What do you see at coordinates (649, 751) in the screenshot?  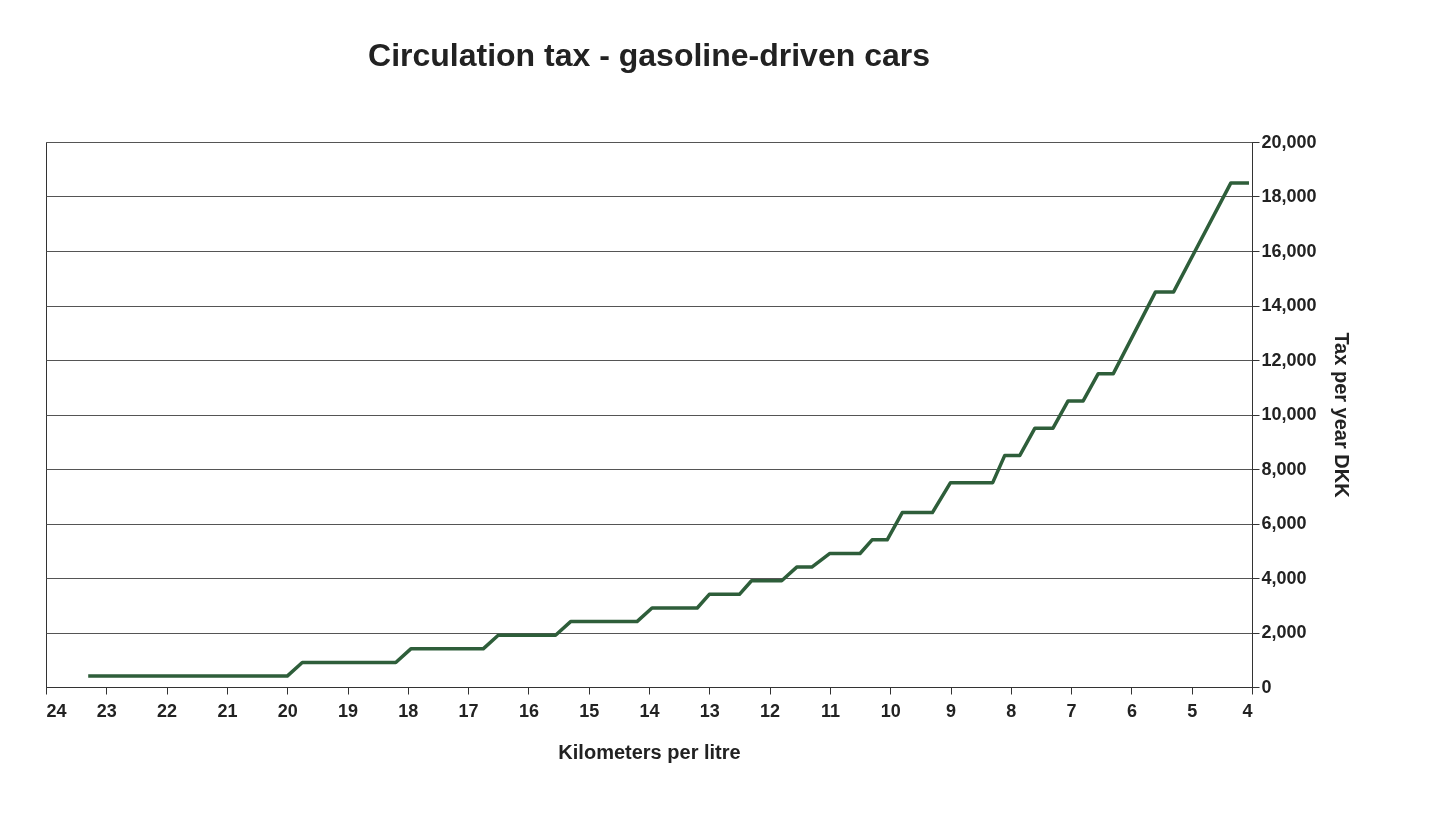 I see `x-axis-title: Kilometers per litre` at bounding box center [649, 751].